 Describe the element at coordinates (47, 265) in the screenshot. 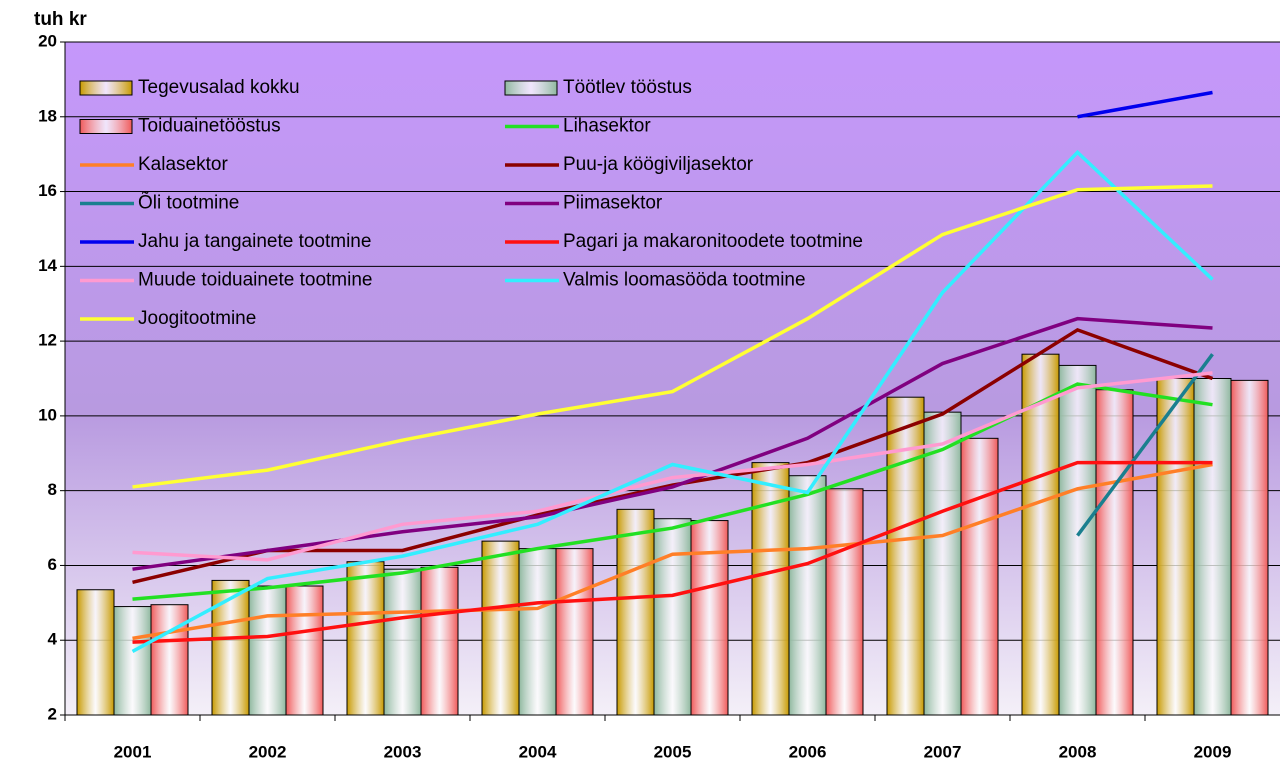

I see `y-tick-label: 14` at that location.